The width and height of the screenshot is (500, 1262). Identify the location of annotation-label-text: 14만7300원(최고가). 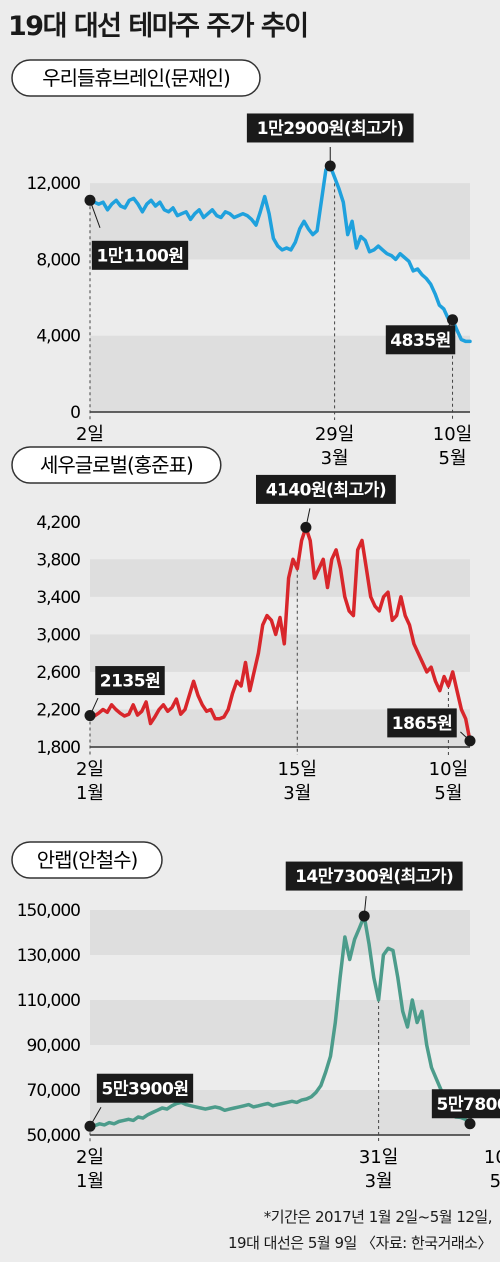
(374, 877).